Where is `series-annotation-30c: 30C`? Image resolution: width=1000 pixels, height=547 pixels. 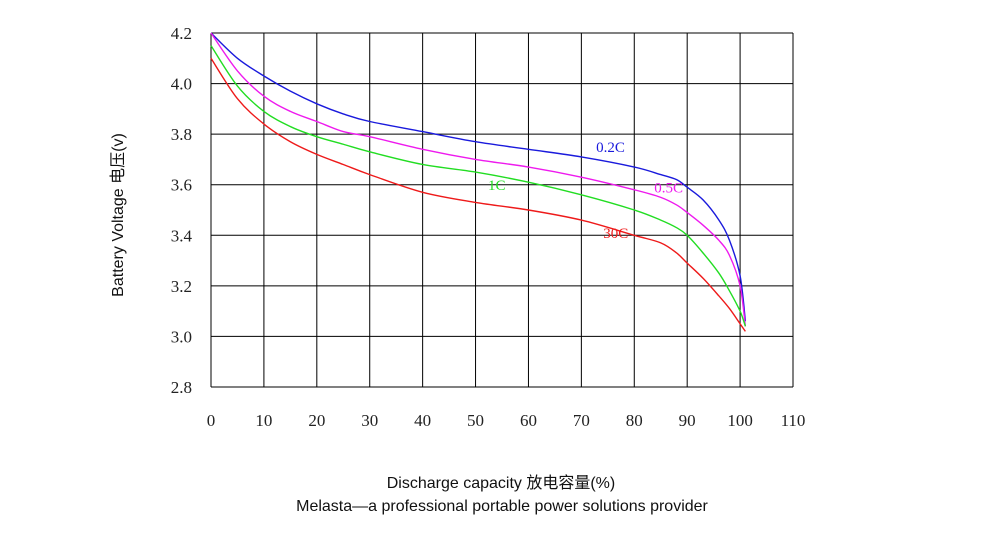
series-annotation-30c: 30C is located at coordinates (615, 234).